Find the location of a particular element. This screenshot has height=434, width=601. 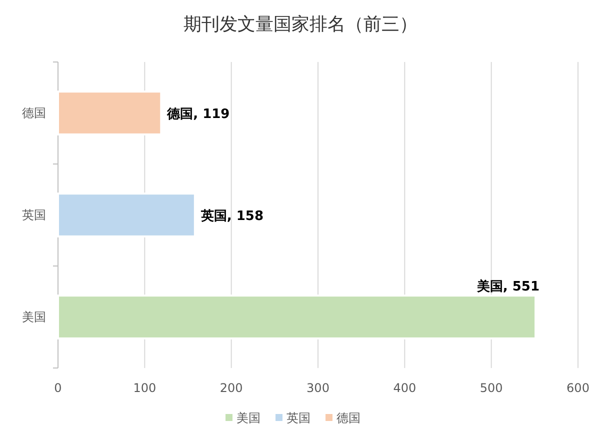

legend-label: 美国 is located at coordinates (248, 418).